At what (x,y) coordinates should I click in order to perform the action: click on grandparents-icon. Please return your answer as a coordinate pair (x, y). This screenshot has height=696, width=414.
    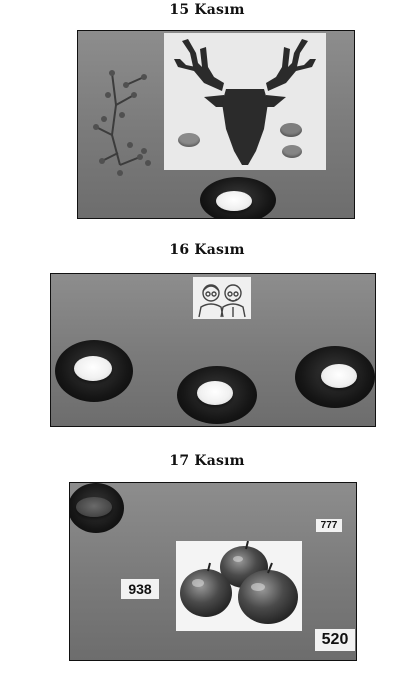
    Looking at the image, I should click on (222, 301).